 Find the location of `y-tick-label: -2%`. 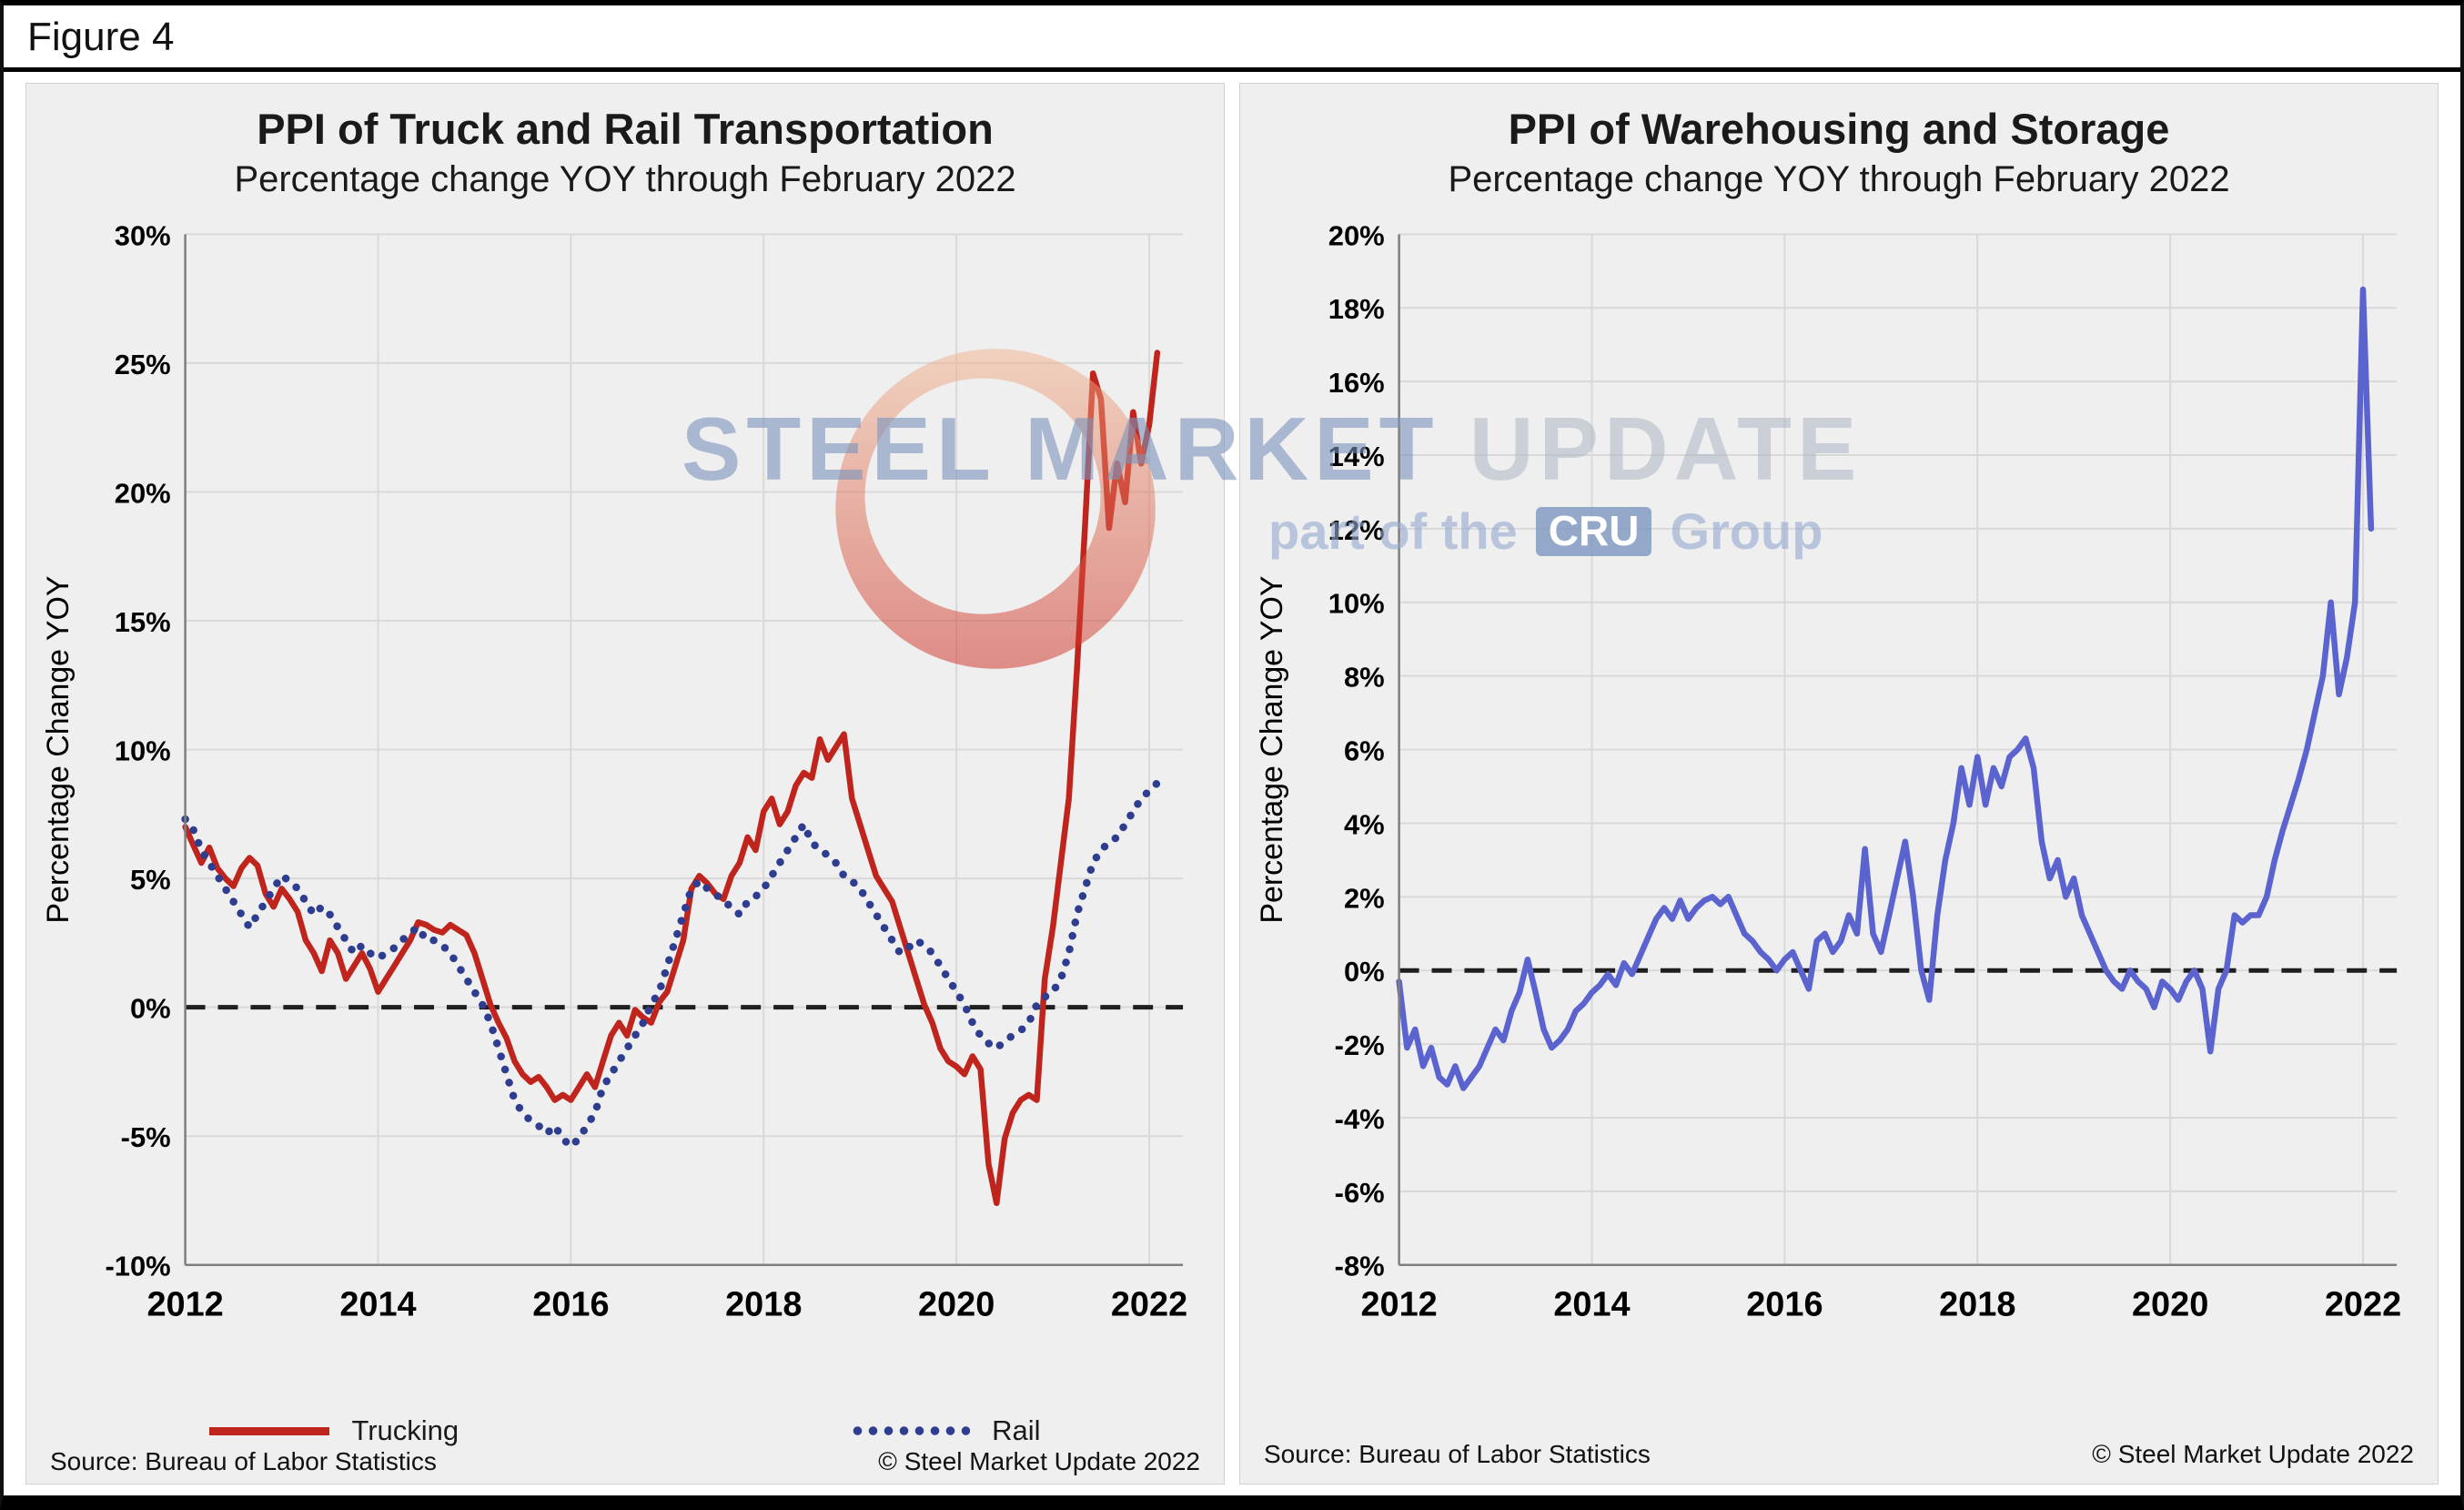

y-tick-label: -2% is located at coordinates (1360, 1045).